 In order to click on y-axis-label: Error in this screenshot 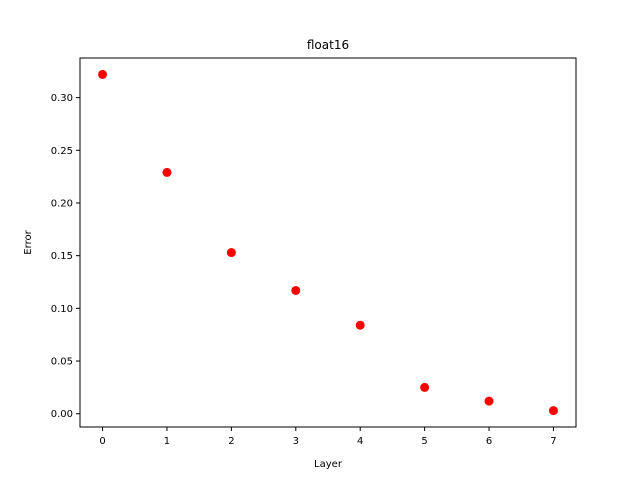, I will do `click(28, 241)`.